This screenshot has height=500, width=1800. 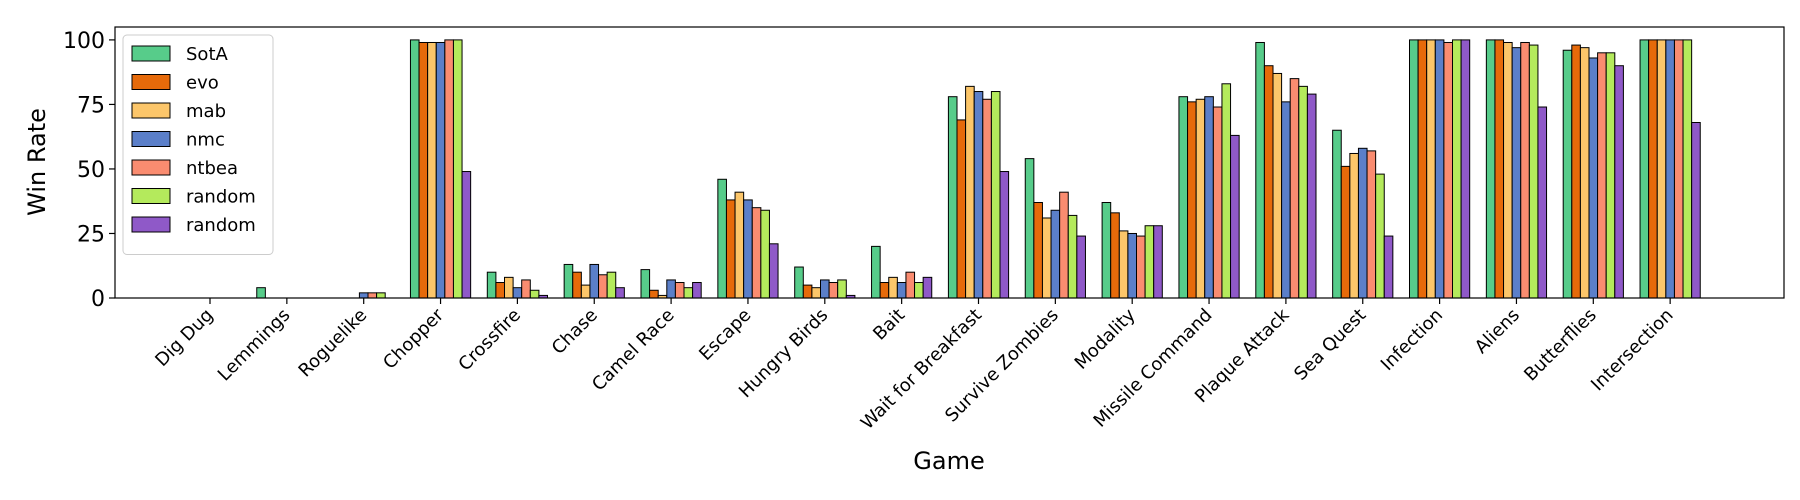 What do you see at coordinates (206, 111) in the screenshot?
I see `legend-label: mab` at bounding box center [206, 111].